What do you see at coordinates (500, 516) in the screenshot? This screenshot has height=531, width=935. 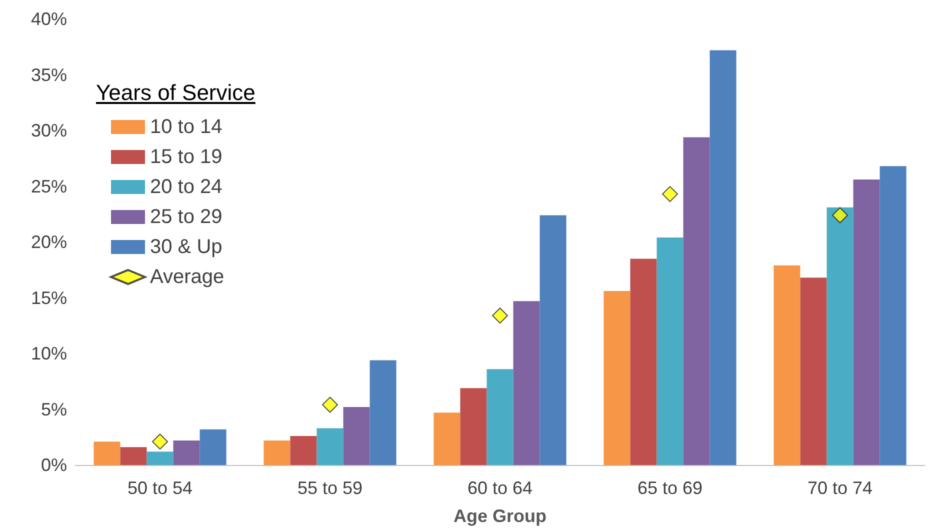 I see `x-axis-title: Age Group` at bounding box center [500, 516].